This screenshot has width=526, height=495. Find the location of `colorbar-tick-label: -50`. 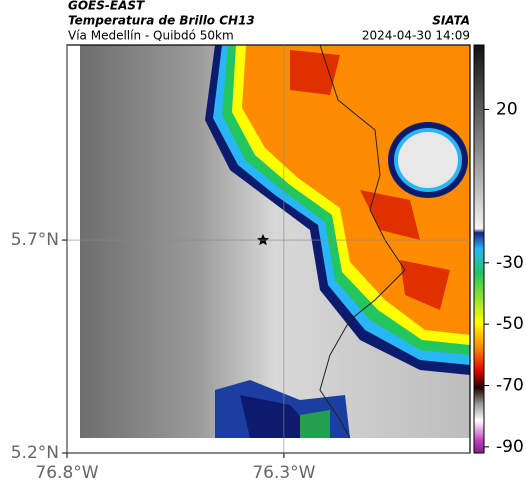

colorbar-tick-label: -50 is located at coordinates (510, 324).